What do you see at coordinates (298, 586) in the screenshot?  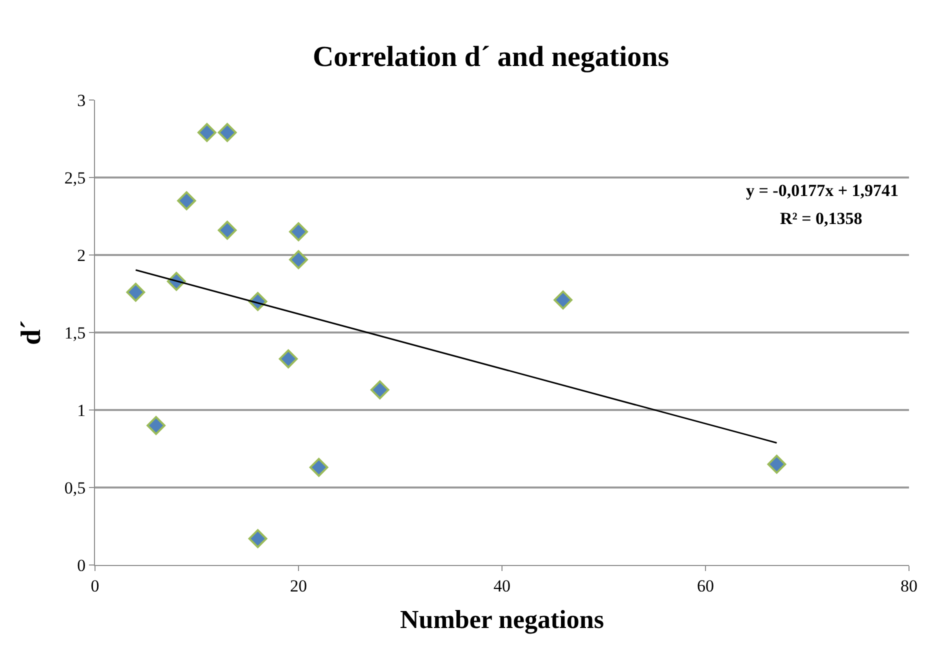 I see `x-tick-label: 20` at bounding box center [298, 586].